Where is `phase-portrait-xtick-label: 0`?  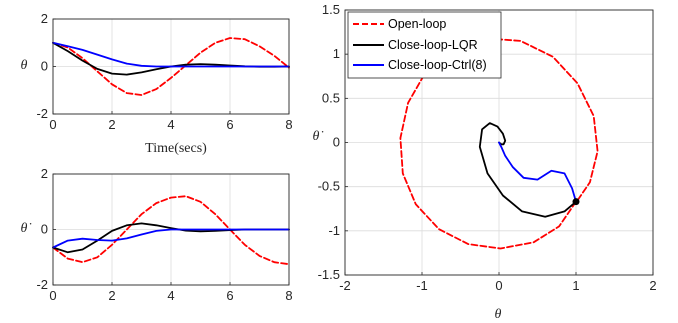
phase-portrait-xtick-label: 0 is located at coordinates (498, 285).